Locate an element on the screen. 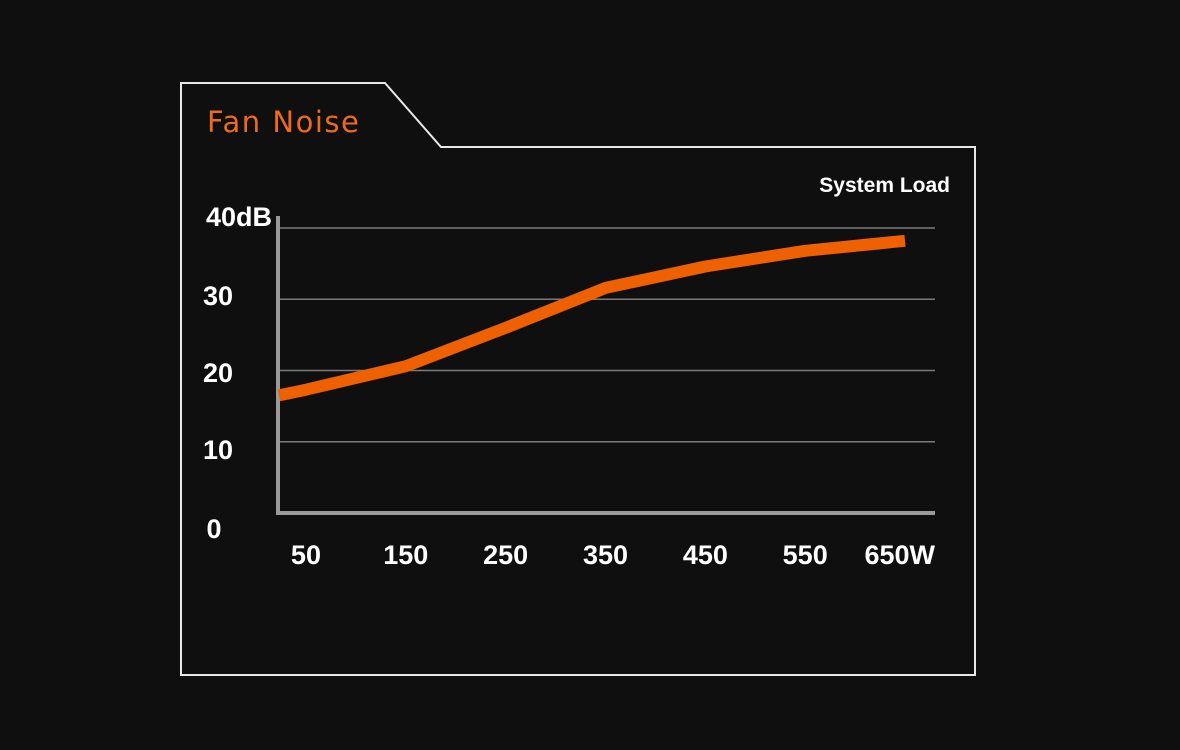 This screenshot has height=750, width=1180. y-tick-label: 30 is located at coordinates (218, 296).